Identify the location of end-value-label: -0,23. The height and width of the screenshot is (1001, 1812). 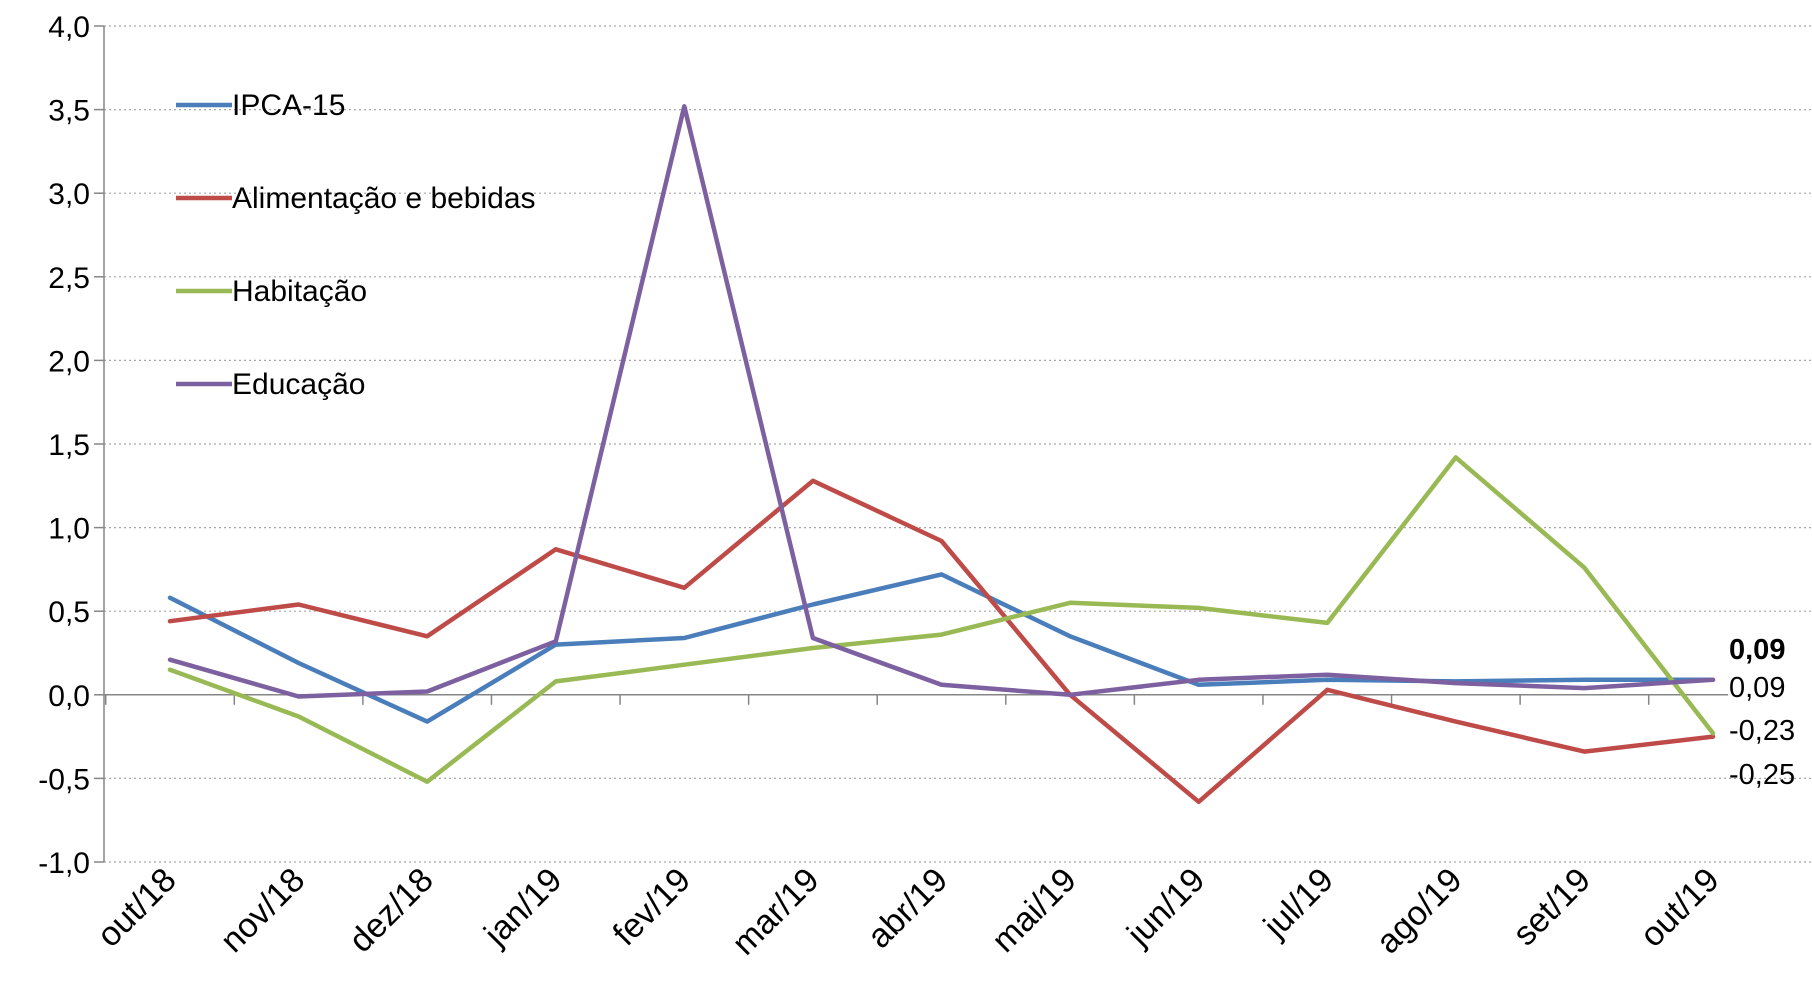
(1762, 731).